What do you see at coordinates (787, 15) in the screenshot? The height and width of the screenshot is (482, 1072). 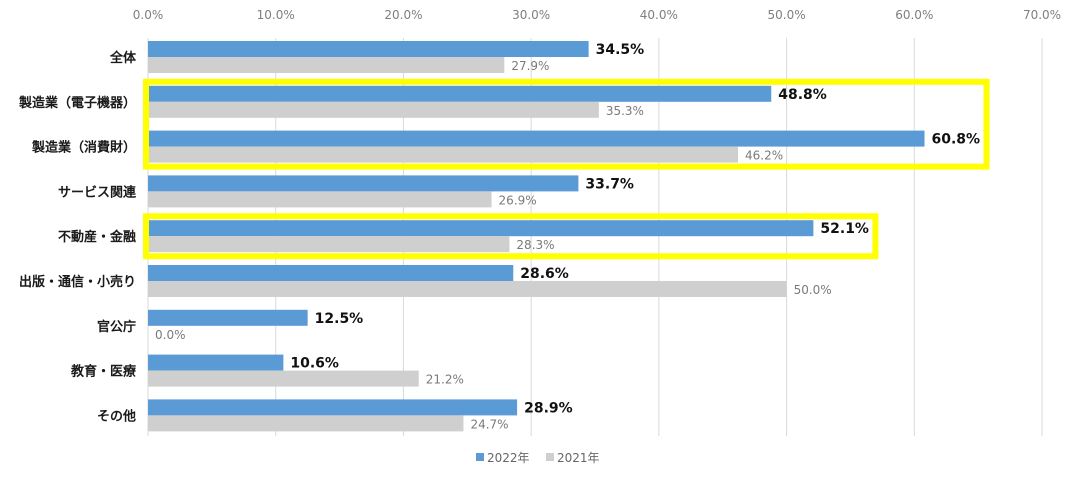 I see `x-tick-label: 50.0%` at bounding box center [787, 15].